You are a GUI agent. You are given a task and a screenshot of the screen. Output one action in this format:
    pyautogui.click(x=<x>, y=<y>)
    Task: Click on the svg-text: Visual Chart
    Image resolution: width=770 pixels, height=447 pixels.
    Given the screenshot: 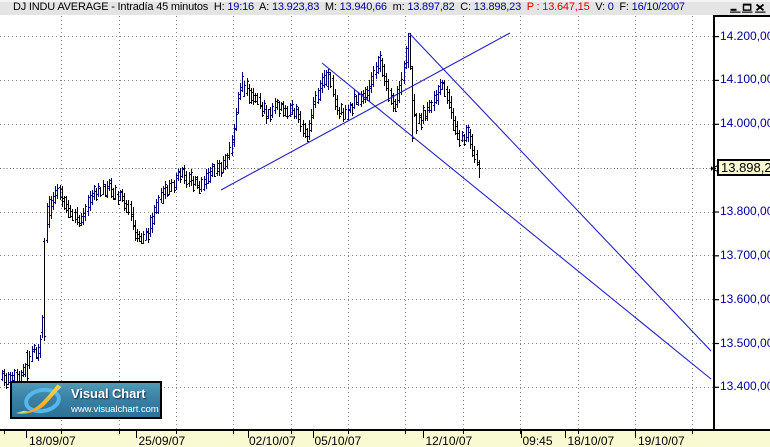 What is the action you would take?
    pyautogui.click(x=108, y=393)
    